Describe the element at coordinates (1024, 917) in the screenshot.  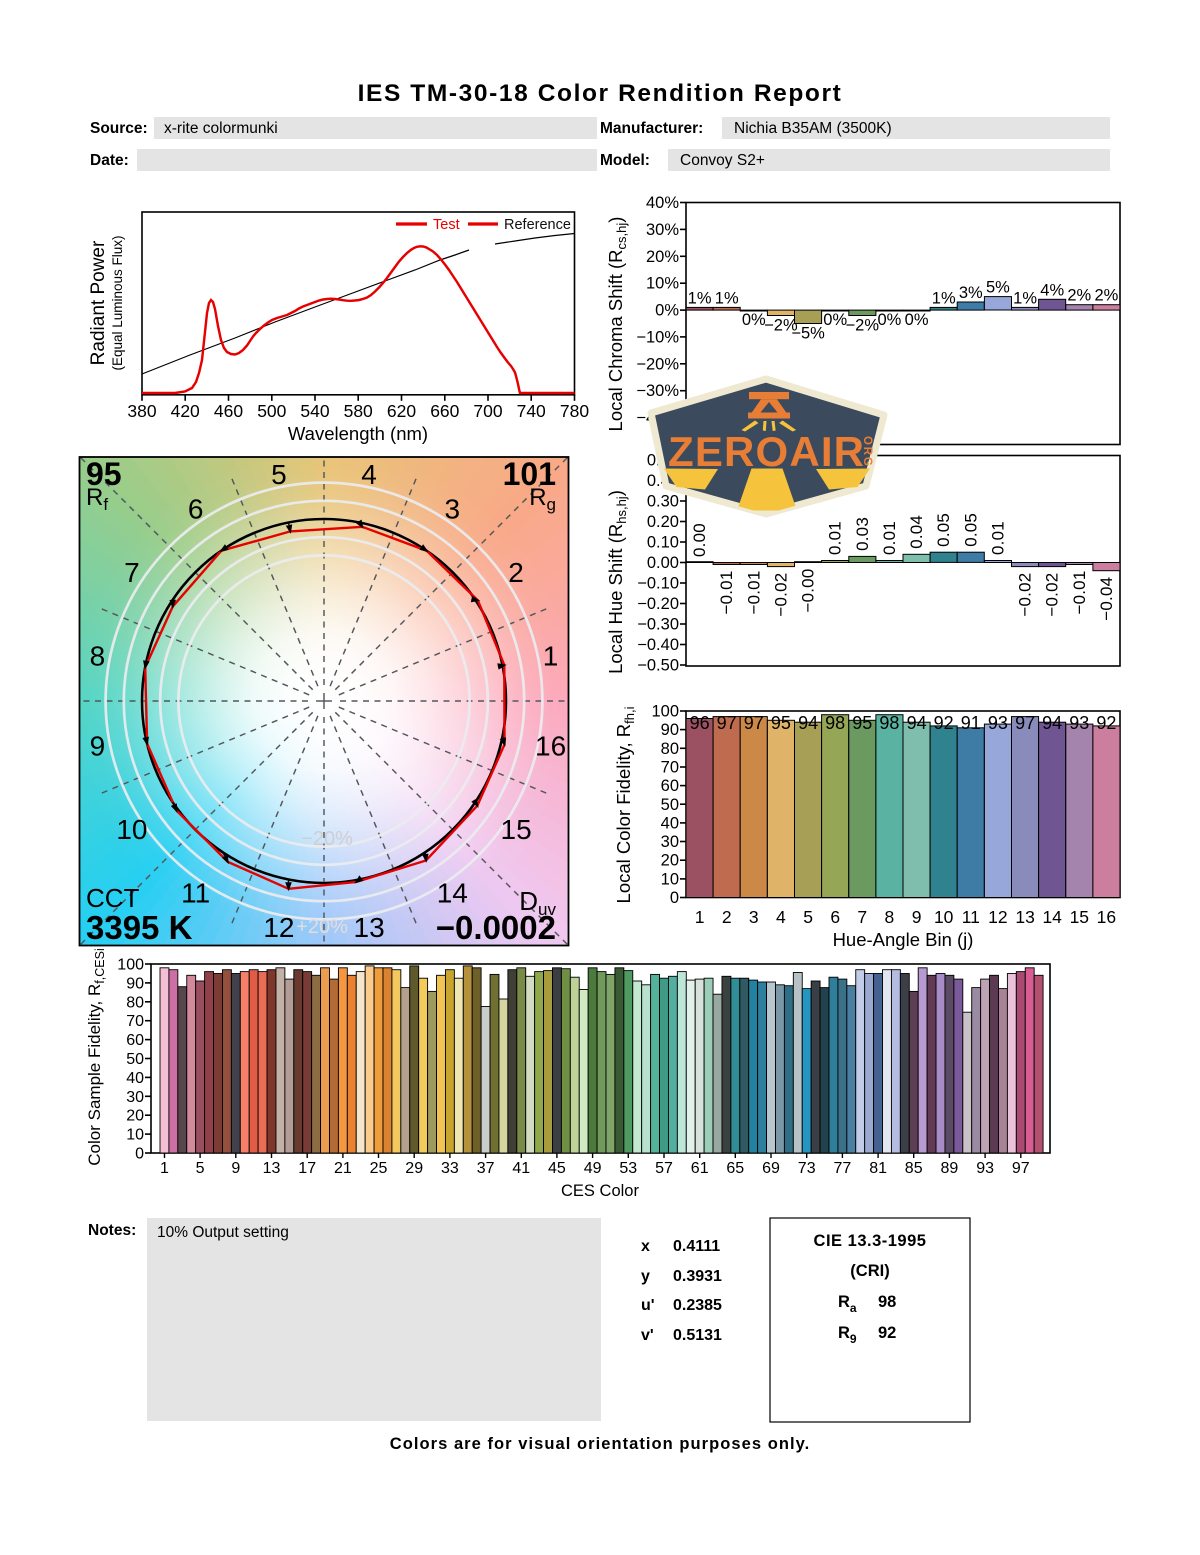
I see `svg-text: 13` at that location.